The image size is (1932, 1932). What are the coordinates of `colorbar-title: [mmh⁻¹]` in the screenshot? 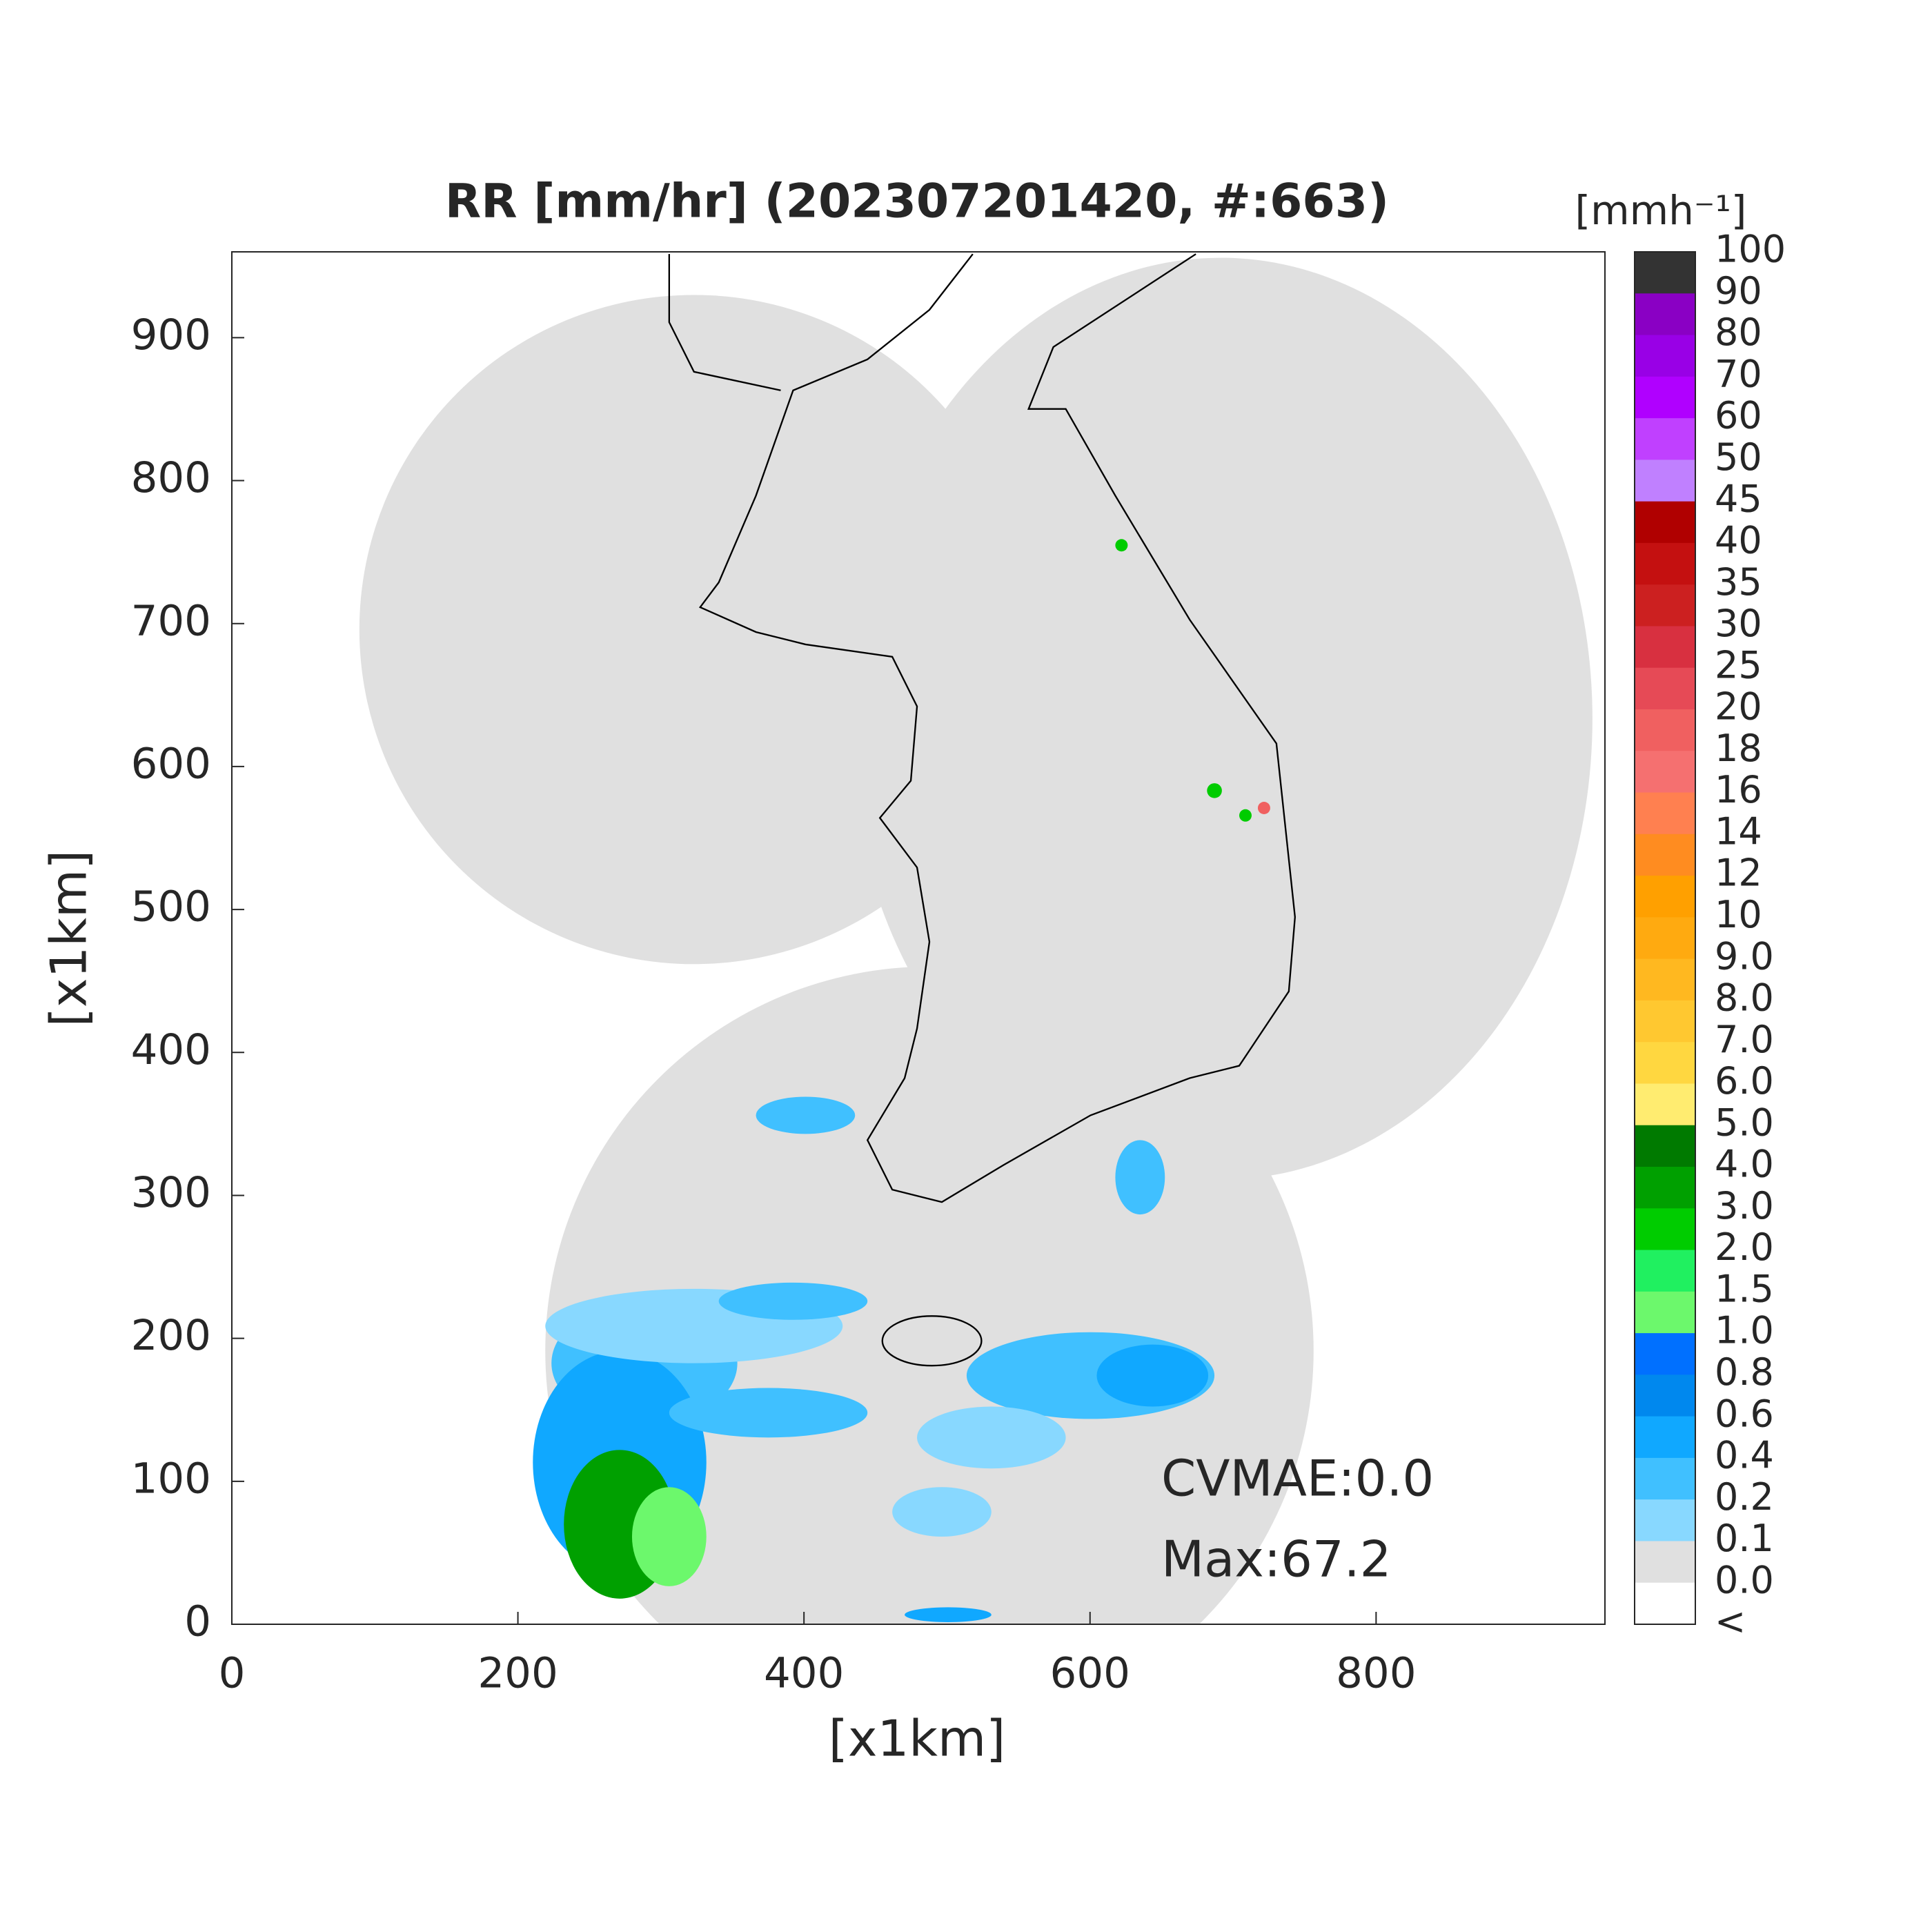 It's located at (1661, 210).